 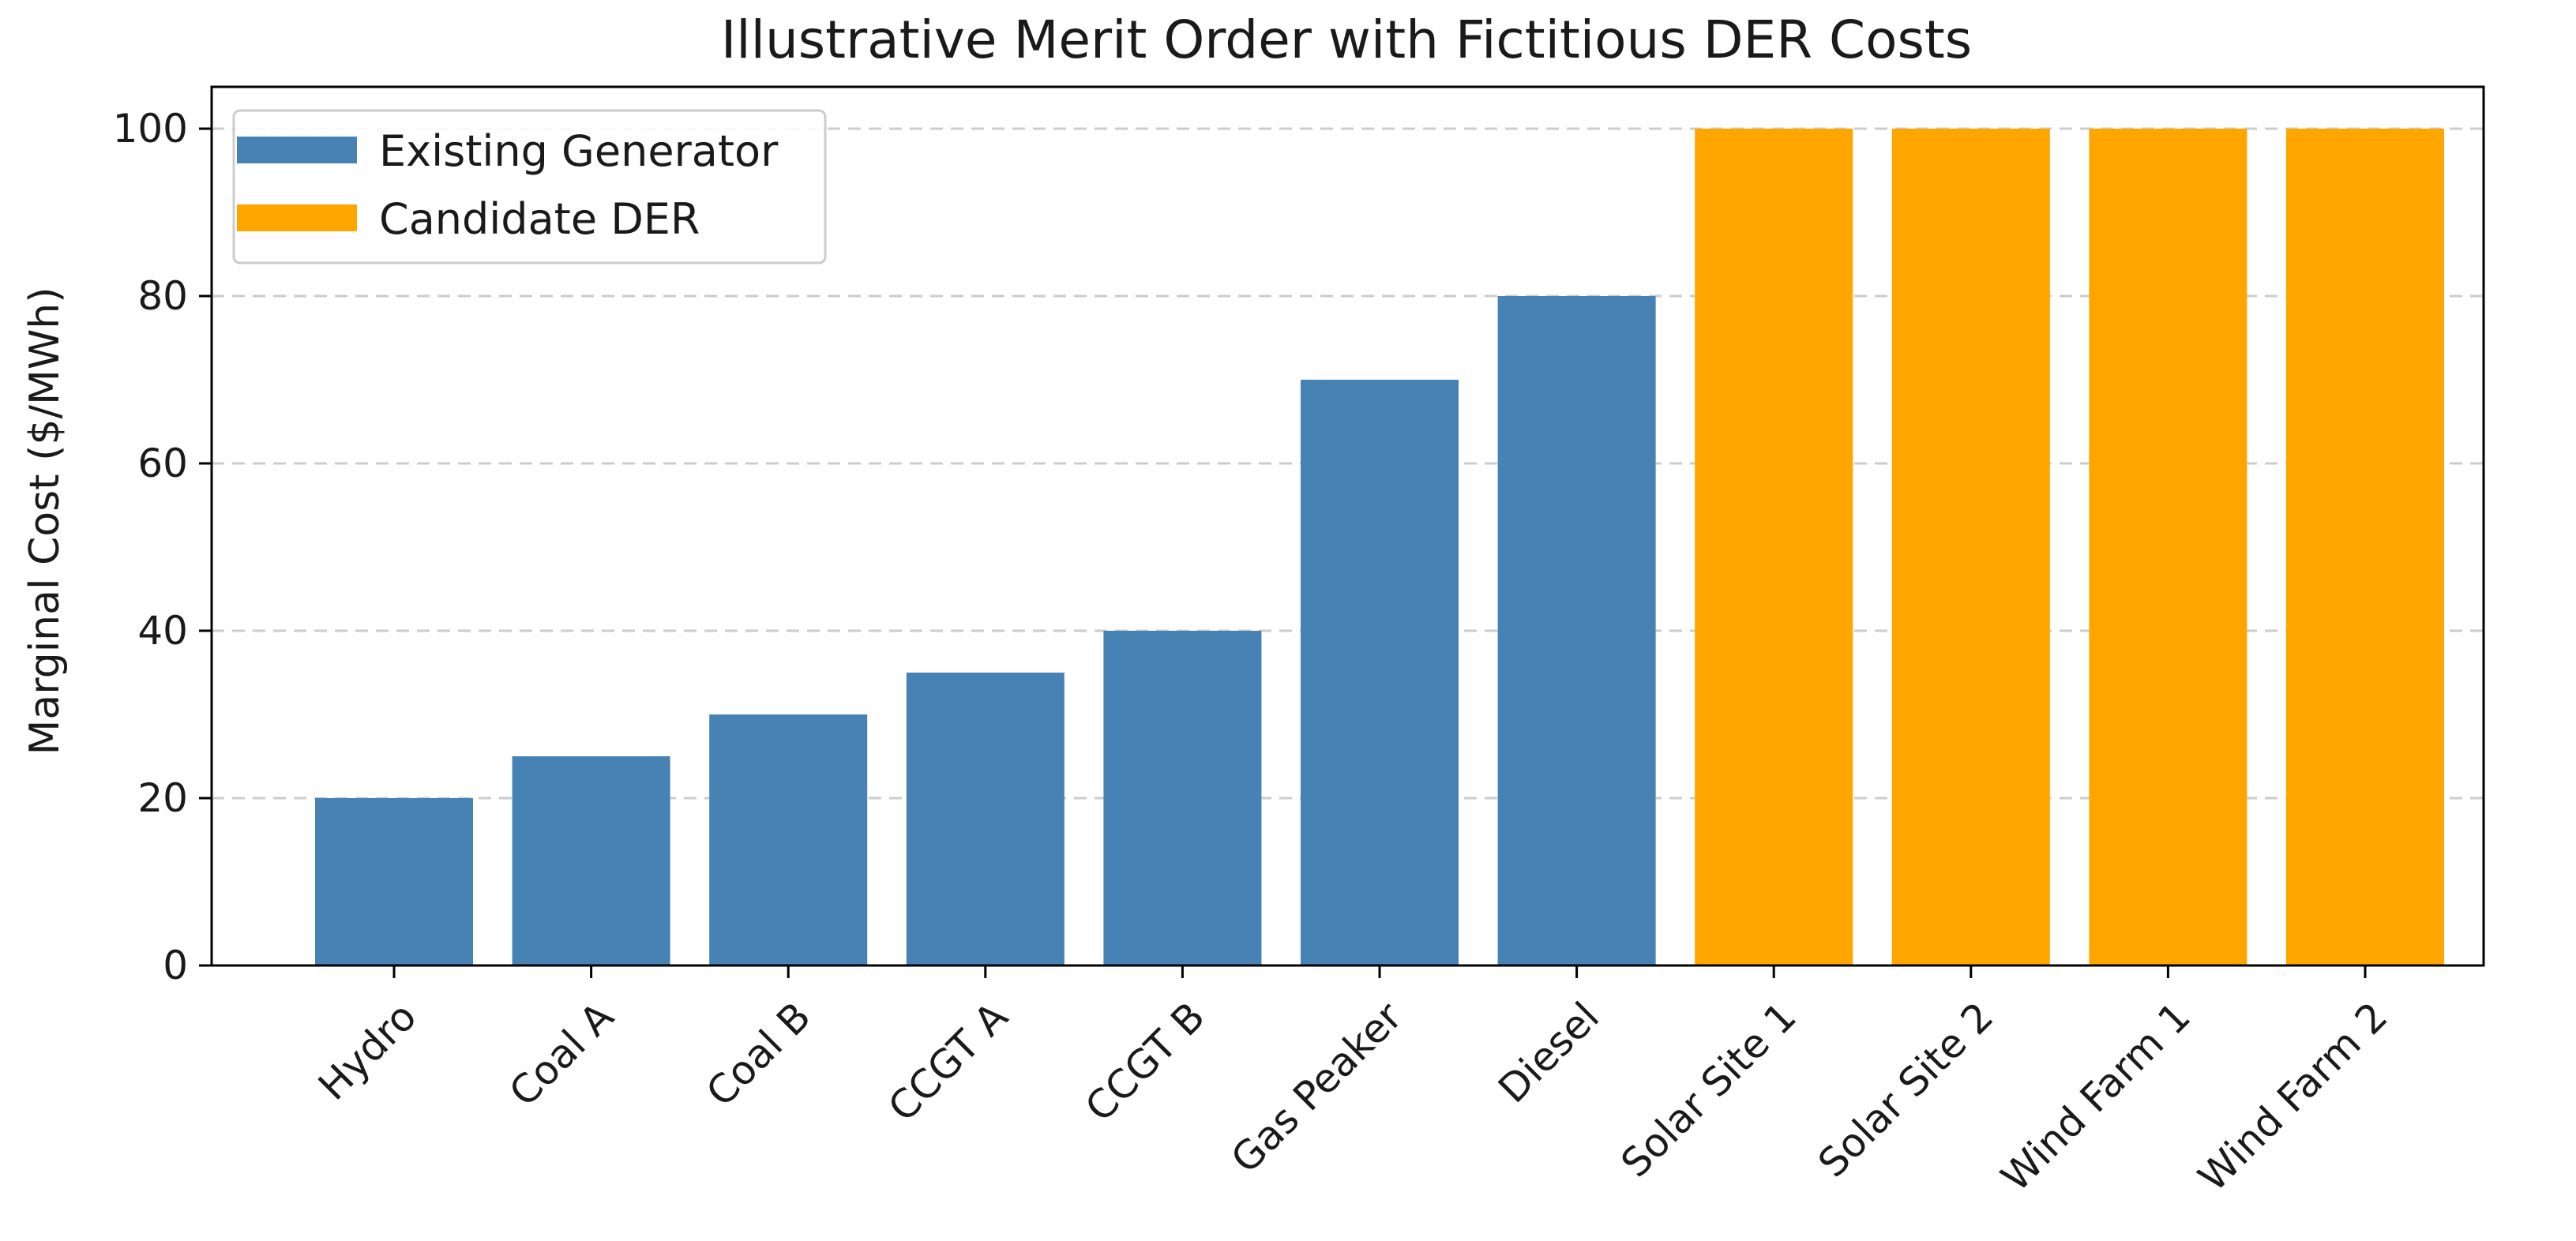 What do you see at coordinates (1182, 798) in the screenshot?
I see `bar-ccgt-b` at bounding box center [1182, 798].